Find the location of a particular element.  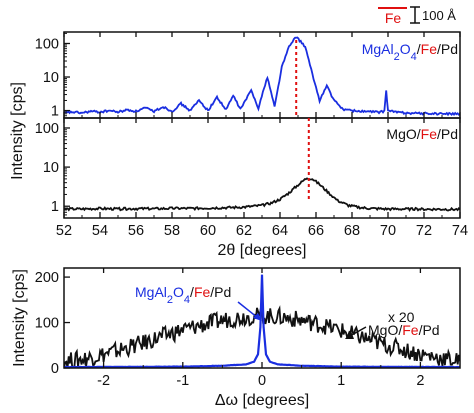

x-tick-label: 72 is located at coordinates (424, 231).